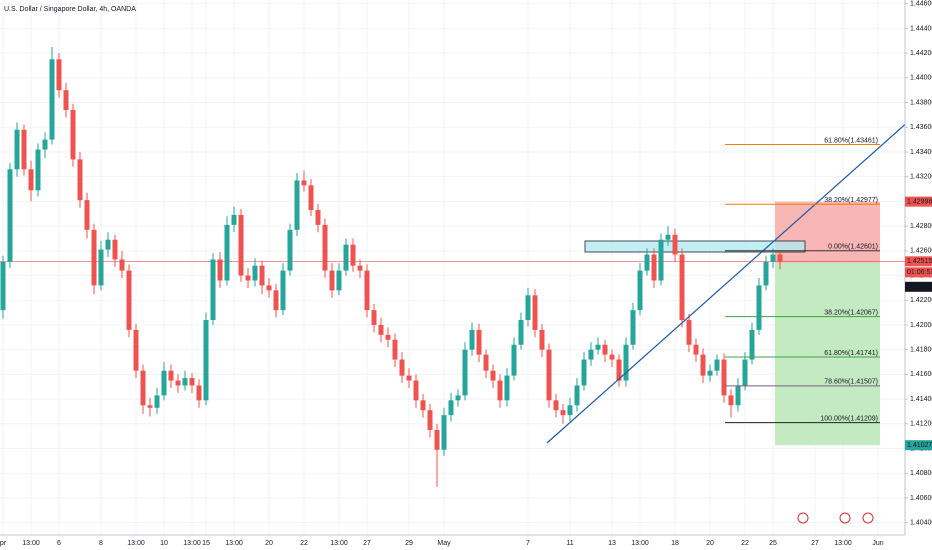  I want to click on y-tick-label: 1.44600, so click(921, 4).